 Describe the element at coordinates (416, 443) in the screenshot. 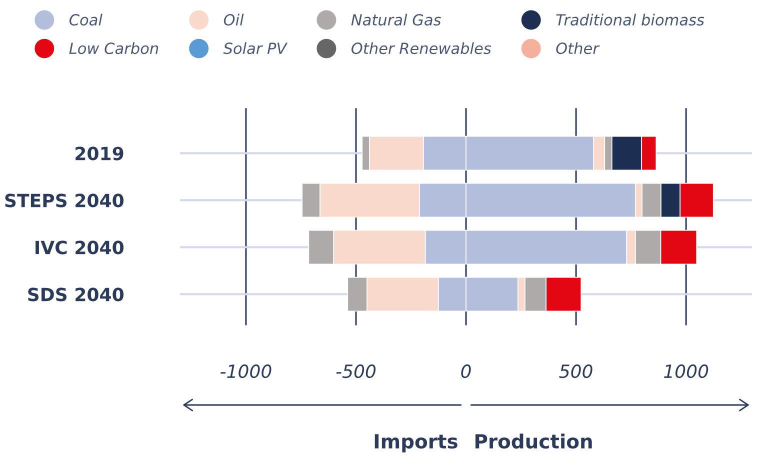

I see `text: Imports` at that location.